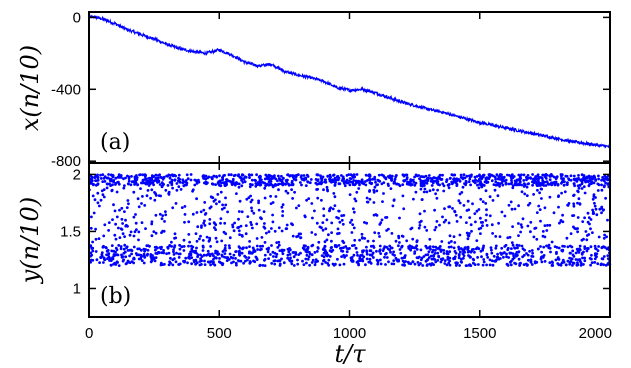  Describe the element at coordinates (219, 333) in the screenshot. I see `x-tick-label: 500` at that location.